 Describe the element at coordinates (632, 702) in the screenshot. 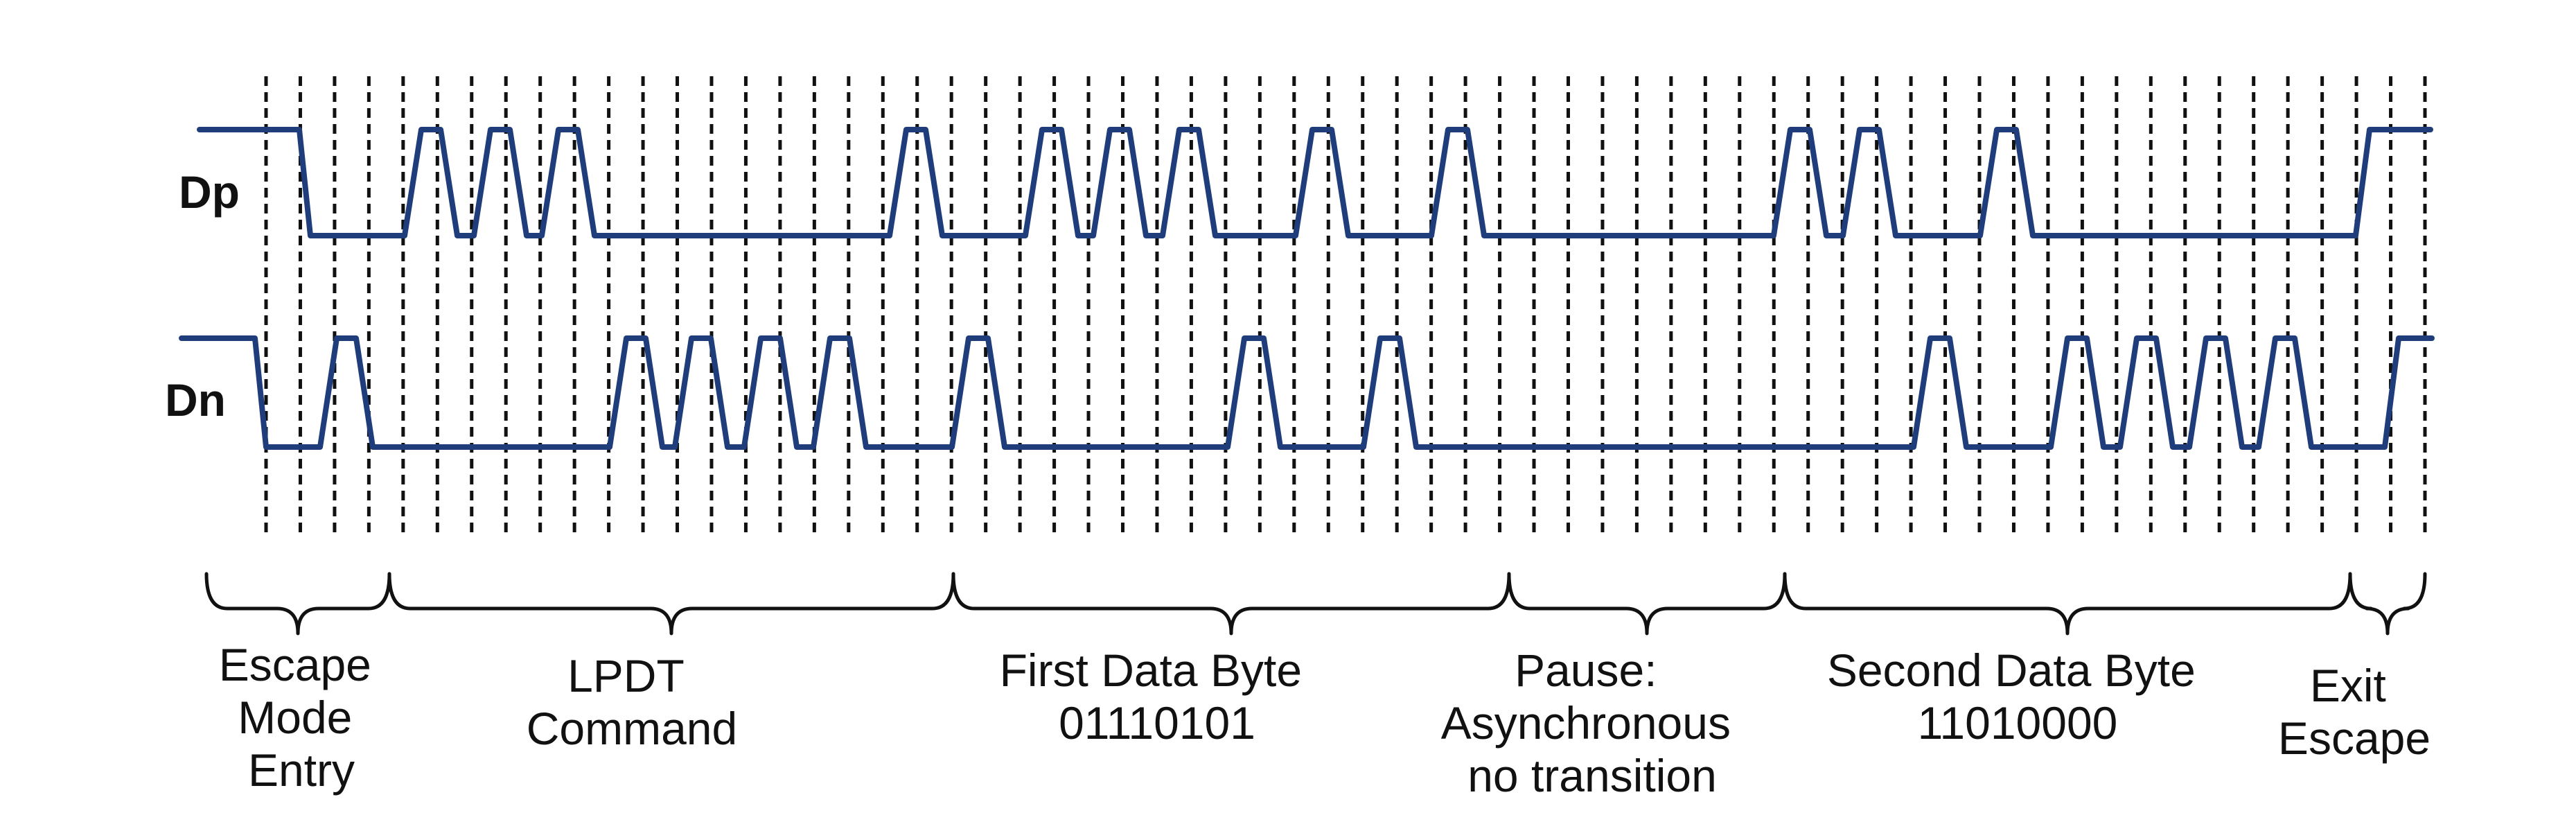

I see `lpdt-command-label: LPDT Command` at that location.